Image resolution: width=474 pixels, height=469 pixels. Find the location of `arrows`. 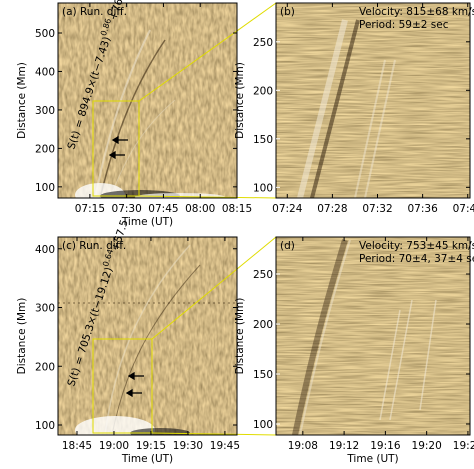

arrows is located at coordinates (126, 266).